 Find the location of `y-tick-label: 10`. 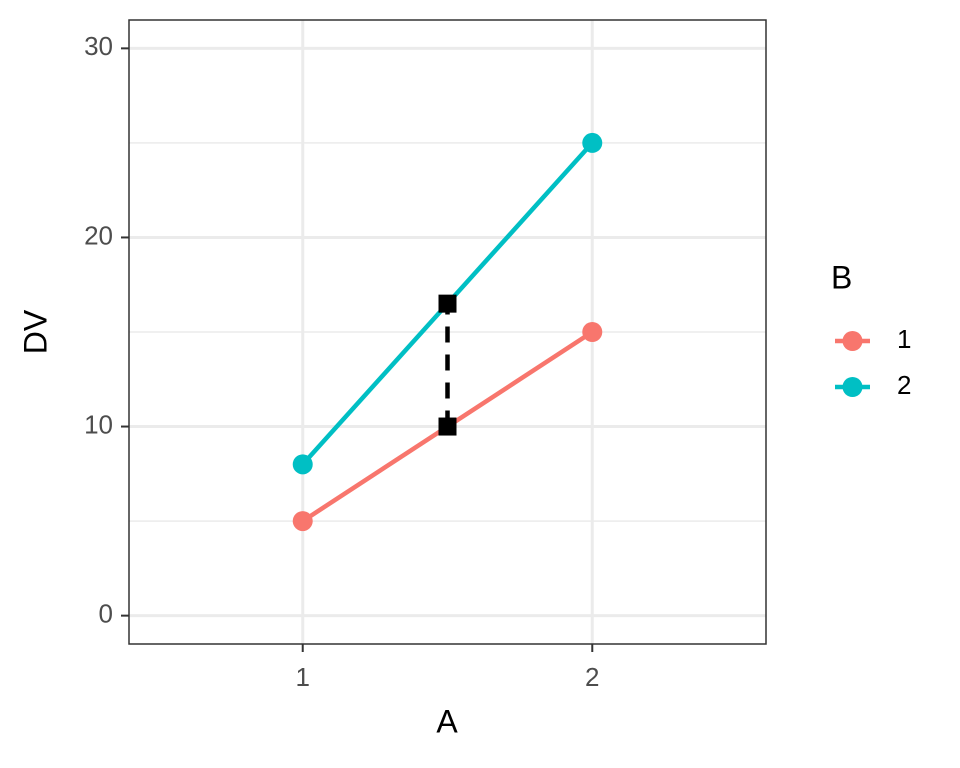

y-tick-label: 10 is located at coordinates (98, 424).